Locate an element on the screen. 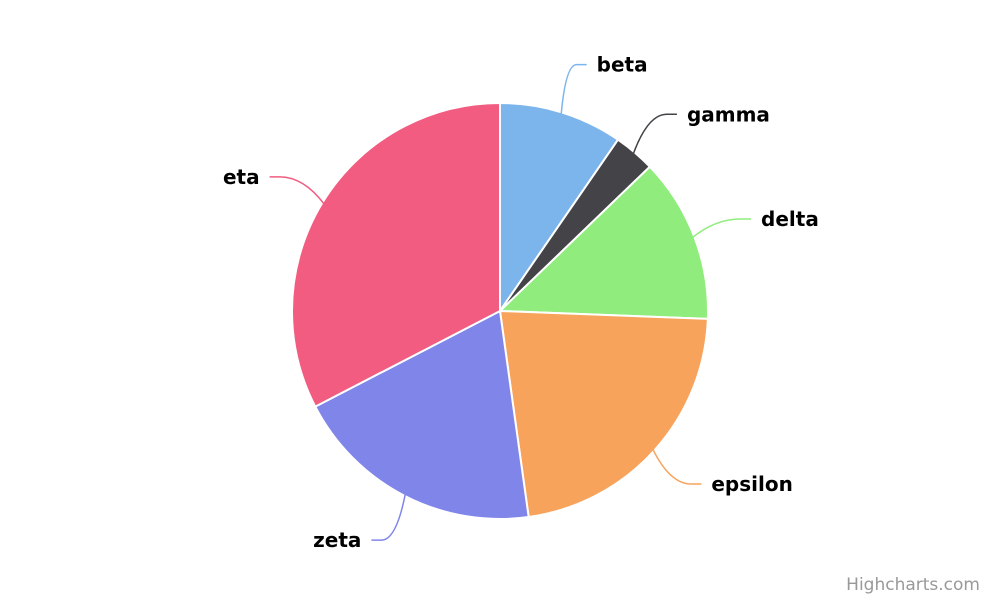 The image size is (1000, 600). credits-link: Highcharts.com is located at coordinates (913, 585).